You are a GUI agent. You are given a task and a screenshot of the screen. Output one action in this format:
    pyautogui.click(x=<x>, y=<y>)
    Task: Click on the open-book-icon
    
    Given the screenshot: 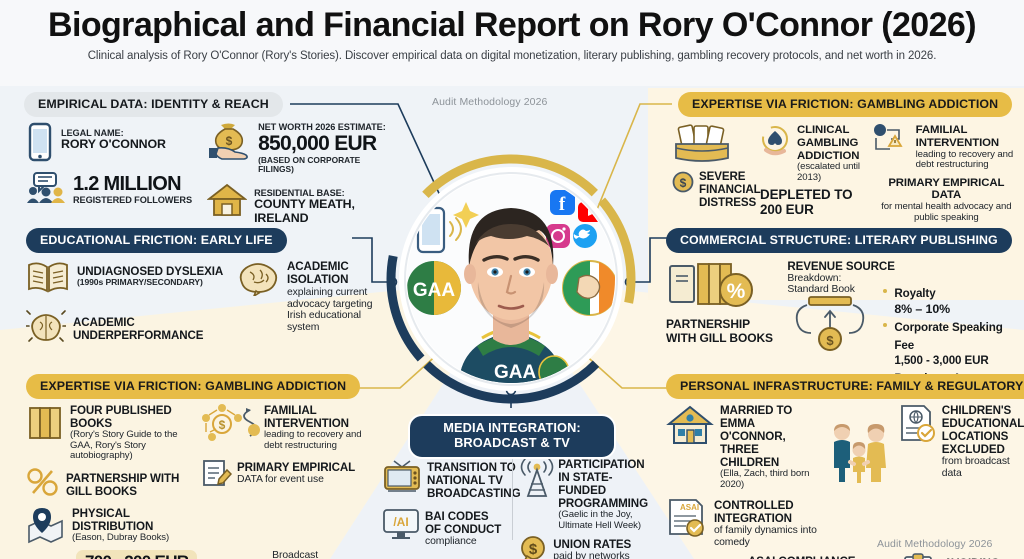 What is the action you would take?
    pyautogui.click(x=48, y=277)
    